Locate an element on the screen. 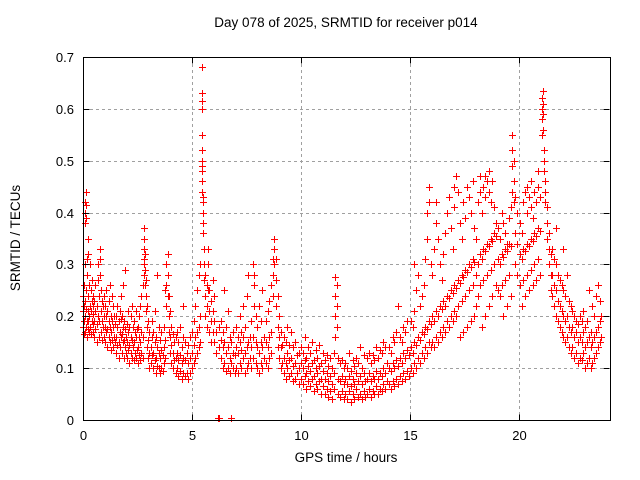  y-tick-label: 0.7 is located at coordinates (65, 57).